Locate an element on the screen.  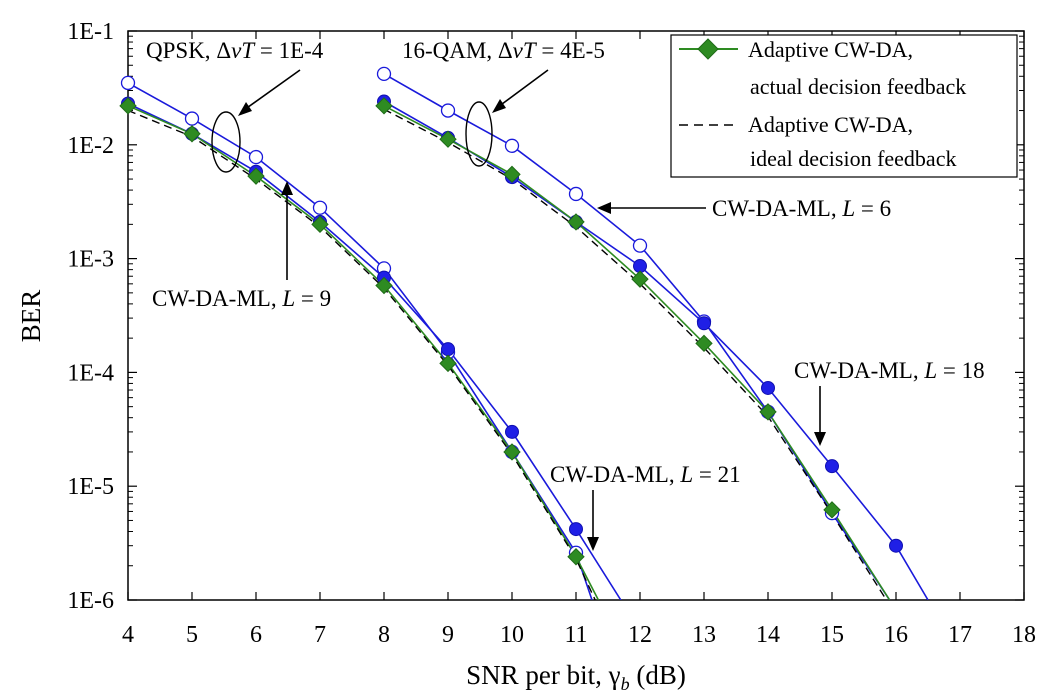
x-tick-label: 16 is located at coordinates (896, 635).